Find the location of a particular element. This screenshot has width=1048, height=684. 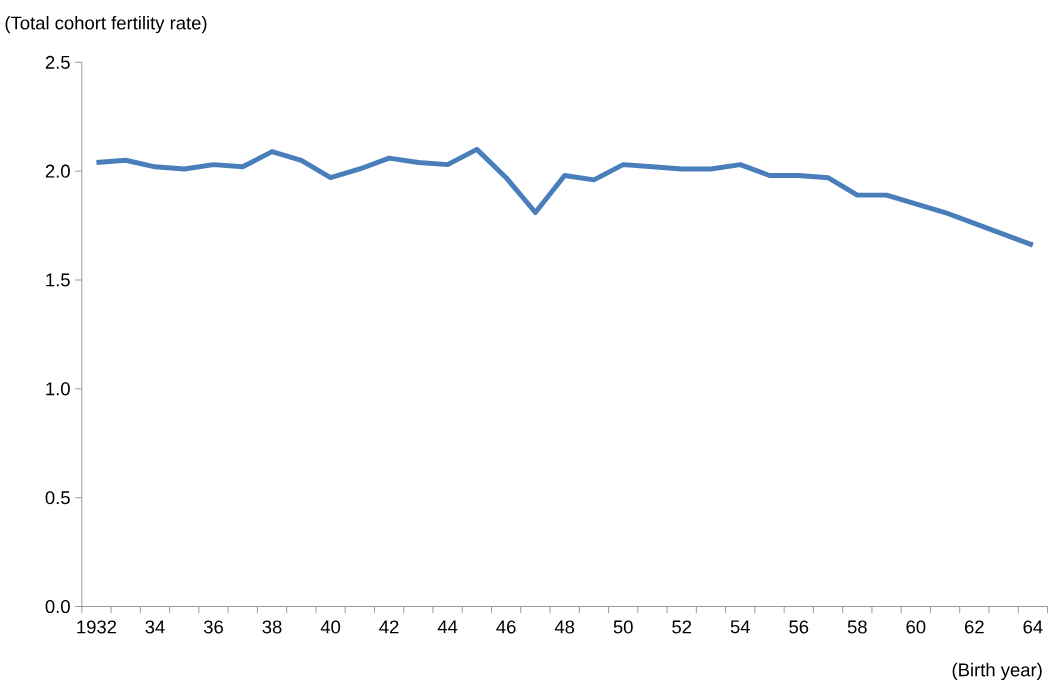

y-tick-label: 0.5 is located at coordinates (57, 497).